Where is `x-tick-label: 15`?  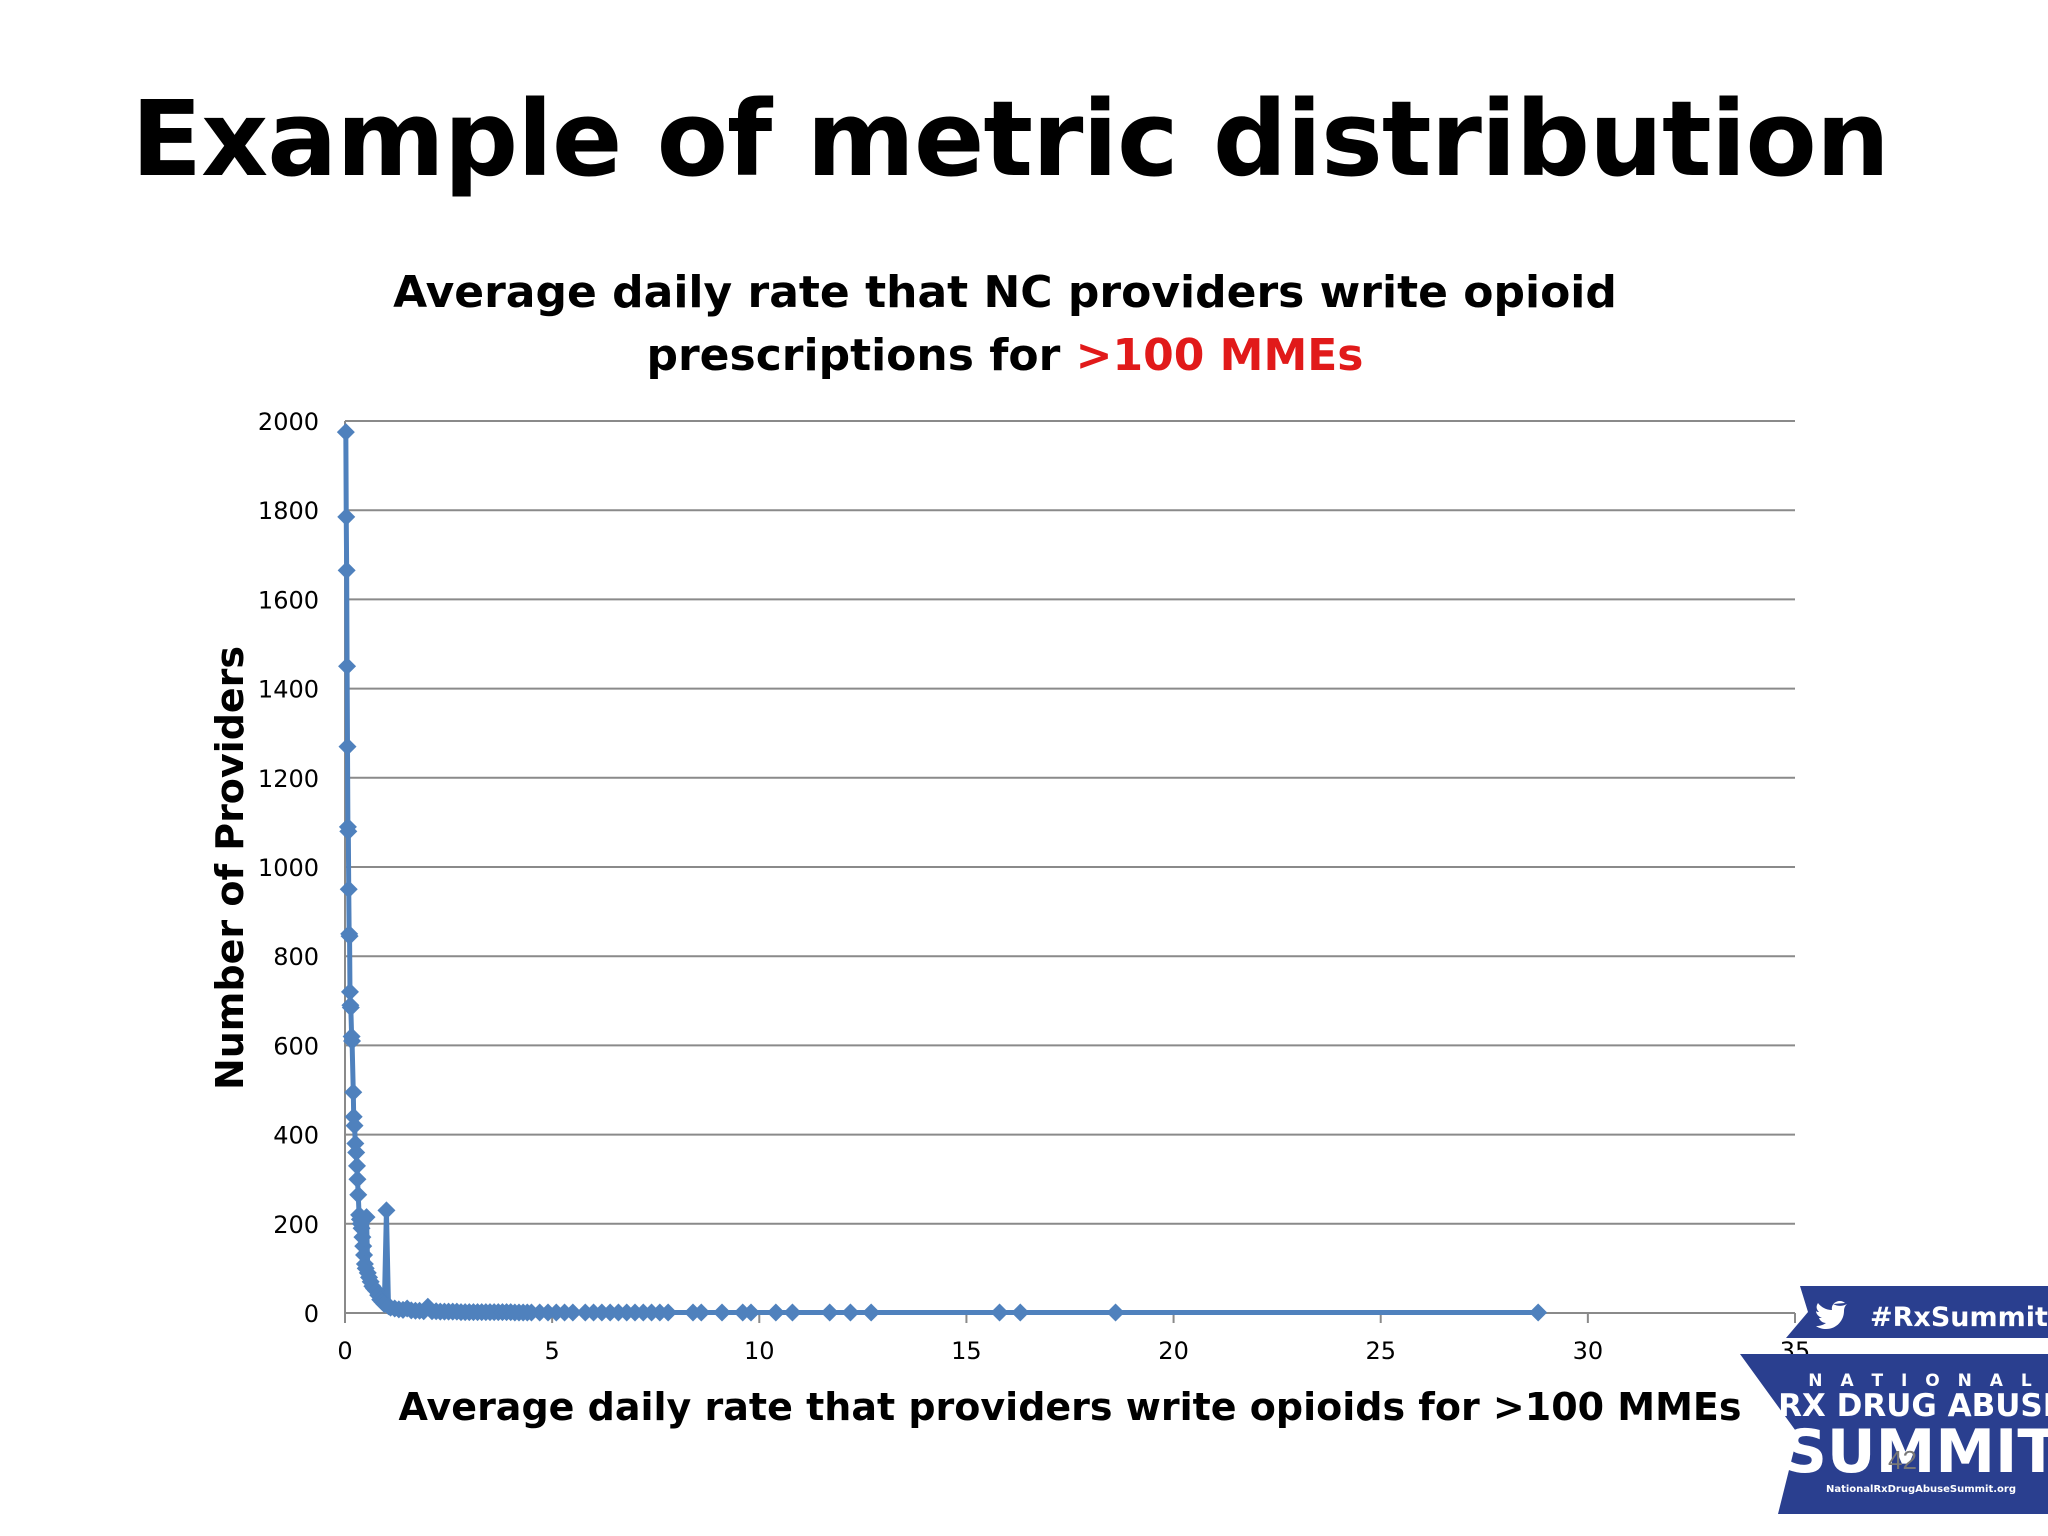
x-tick-label: 15 is located at coordinates (966, 1351).